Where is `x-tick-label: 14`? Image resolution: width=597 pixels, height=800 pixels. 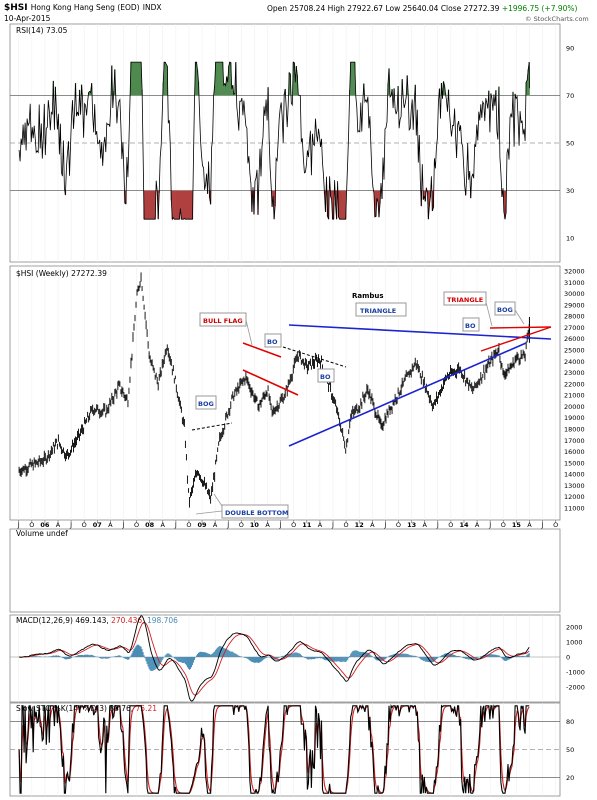
x-tick-label: 14 is located at coordinates (464, 525).